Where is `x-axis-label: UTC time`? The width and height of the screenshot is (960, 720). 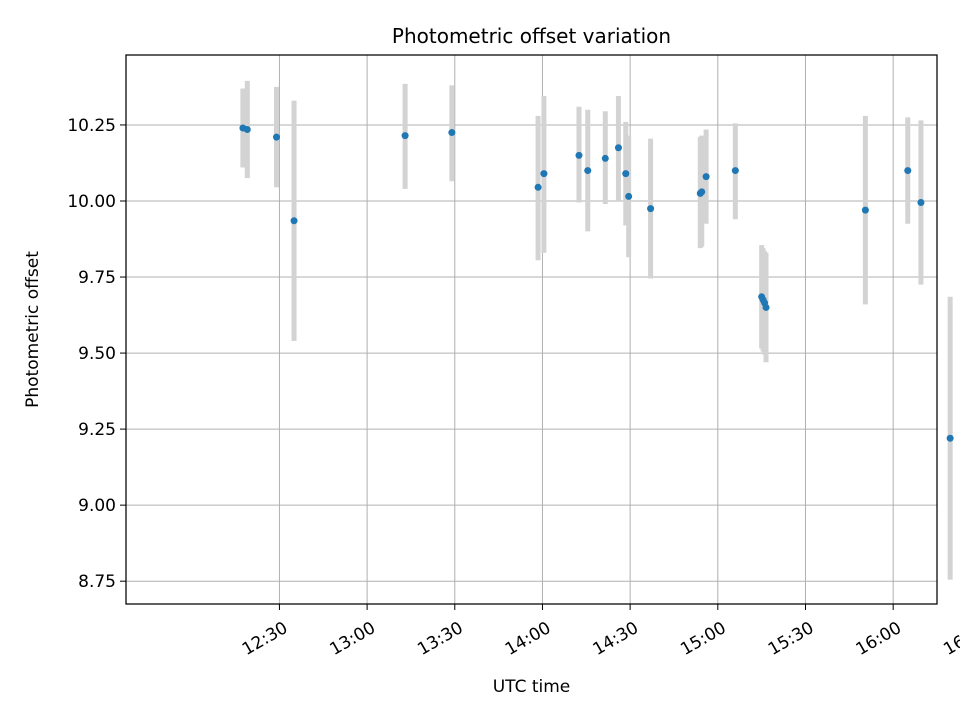 x-axis-label: UTC time is located at coordinates (532, 687).